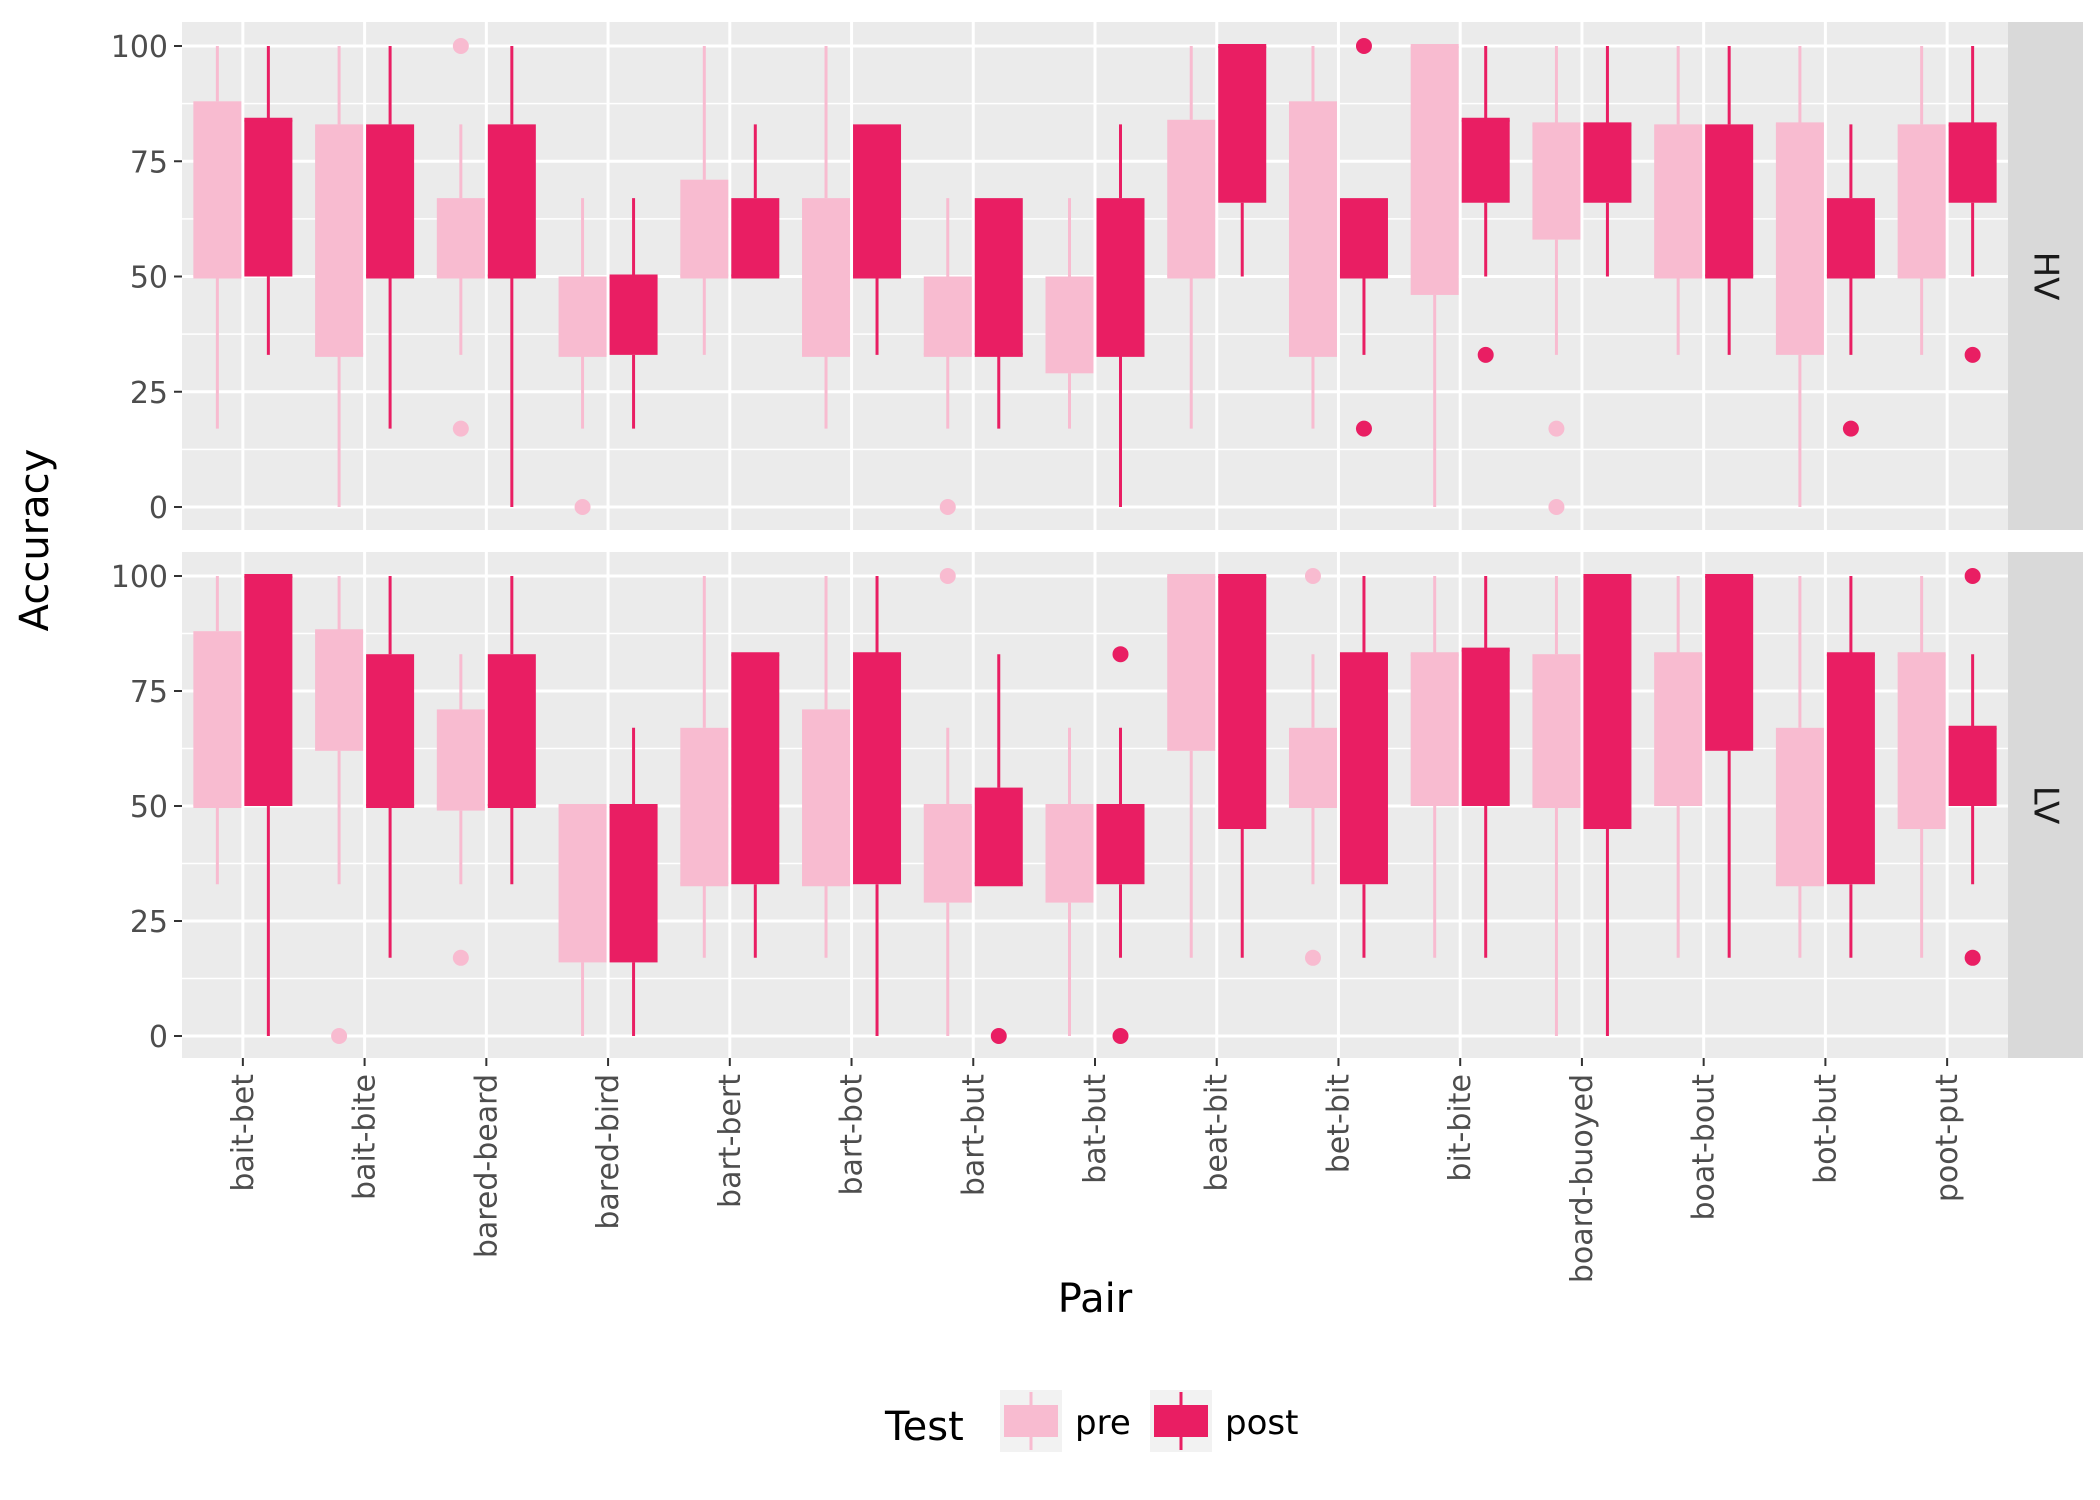 The width and height of the screenshot is (2100, 1500). What do you see at coordinates (1065, 1421) in the screenshot?
I see `legend-key-pre: pre` at bounding box center [1065, 1421].